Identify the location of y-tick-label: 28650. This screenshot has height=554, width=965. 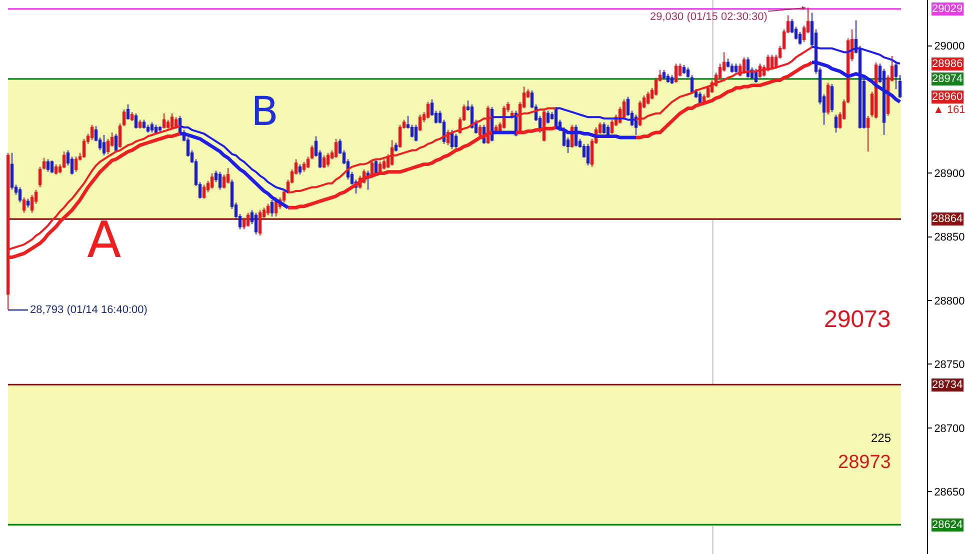
(949, 492).